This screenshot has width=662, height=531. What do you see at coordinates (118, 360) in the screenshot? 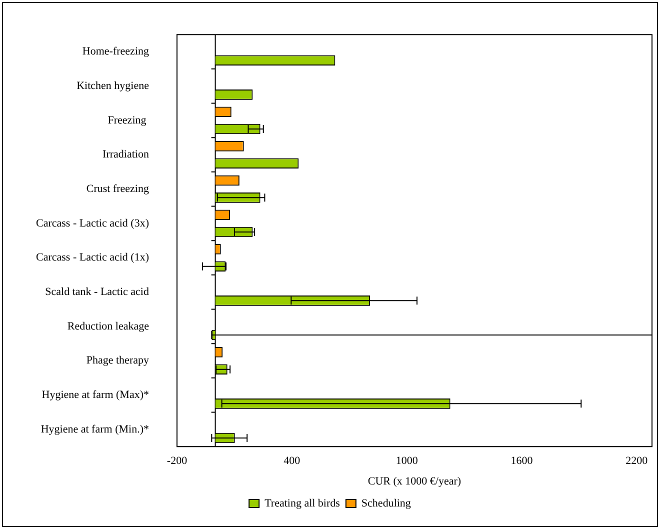
I see `y-tick-label: Phage therapy` at bounding box center [118, 360].